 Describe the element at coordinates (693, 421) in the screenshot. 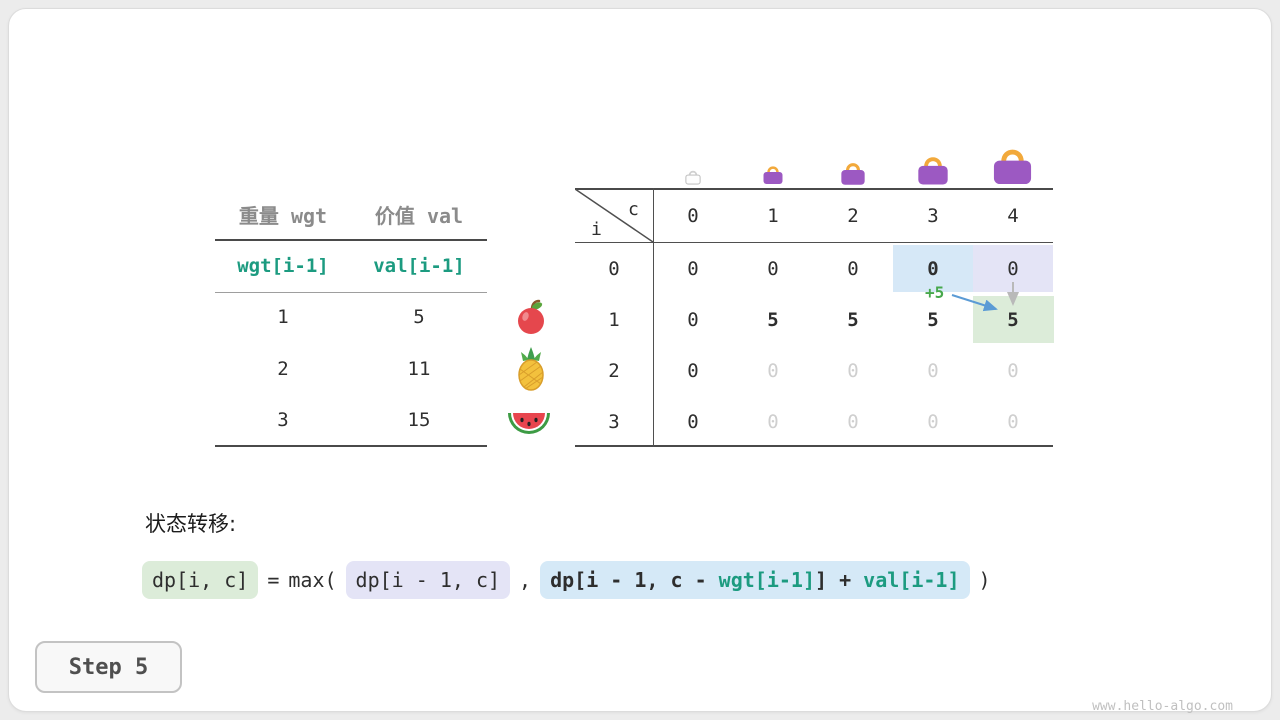

I see `dp-cell-3-0: 0` at that location.